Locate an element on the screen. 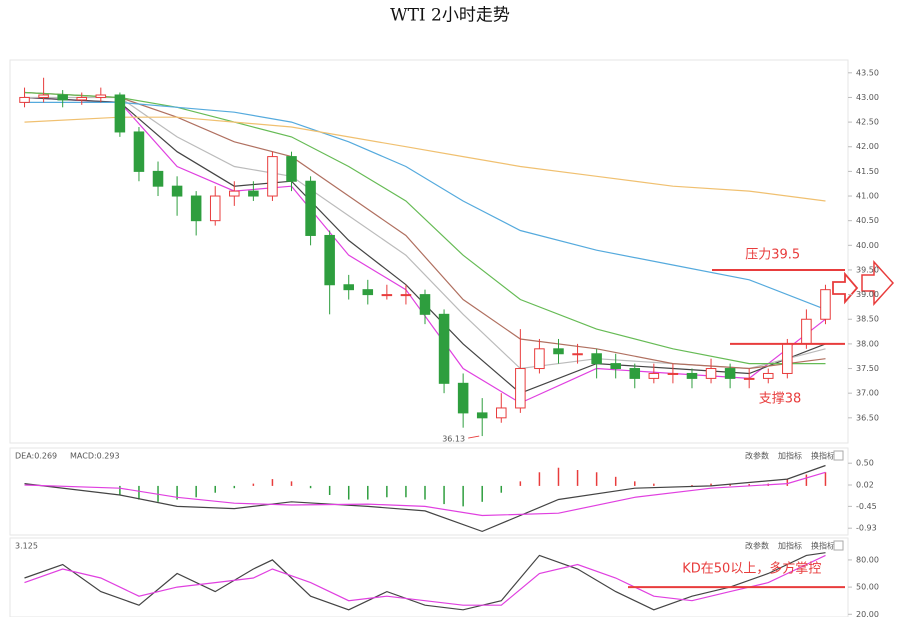  legend-label: 3.125 is located at coordinates (26, 546).